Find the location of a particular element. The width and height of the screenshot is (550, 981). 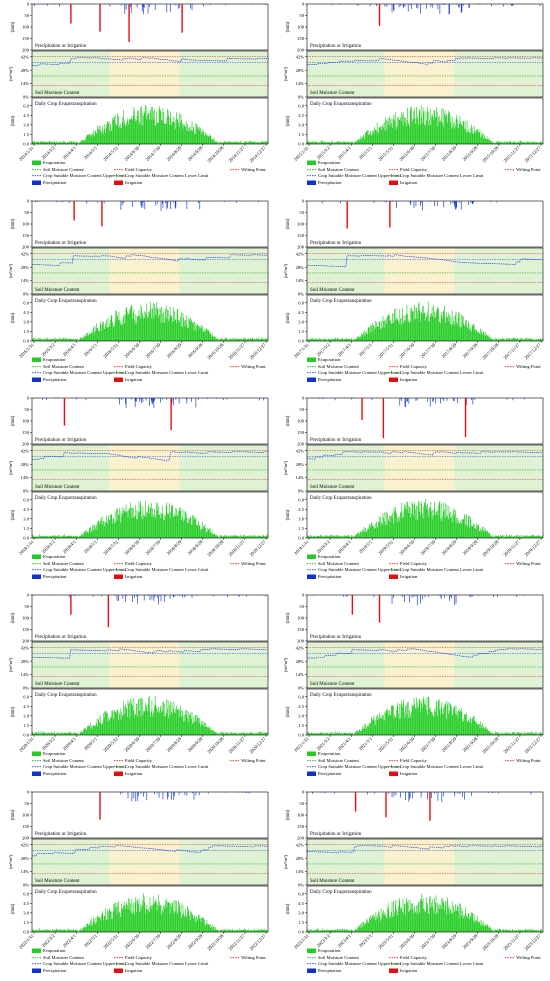

x-tick-label: 2017/1/31 is located at coordinates (301, 350).